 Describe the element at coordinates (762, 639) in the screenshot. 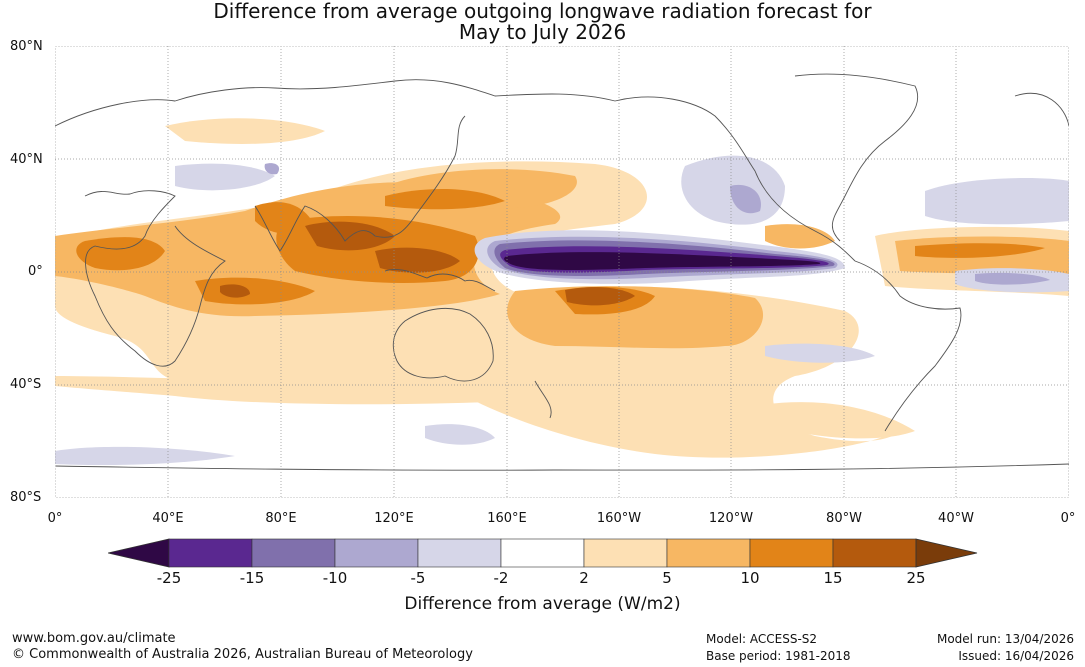

I see `footer-model: Model: ACCESS-S2` at that location.